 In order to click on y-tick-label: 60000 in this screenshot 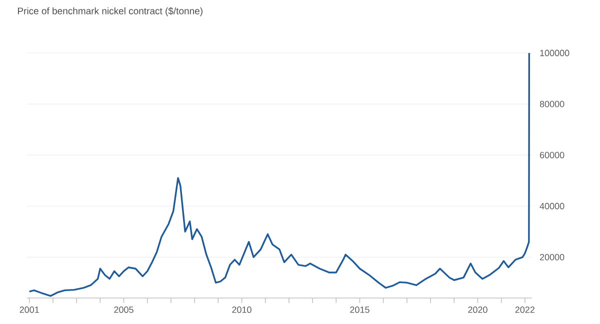, I will do `click(552, 155)`.